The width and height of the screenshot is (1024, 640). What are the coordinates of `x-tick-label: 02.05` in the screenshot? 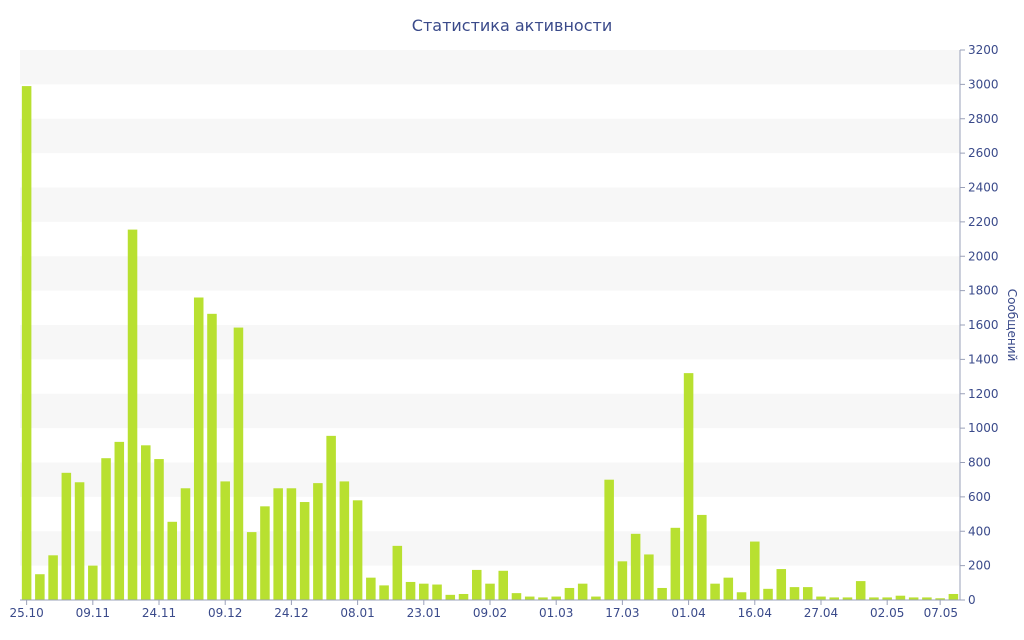 It's located at (887, 613).